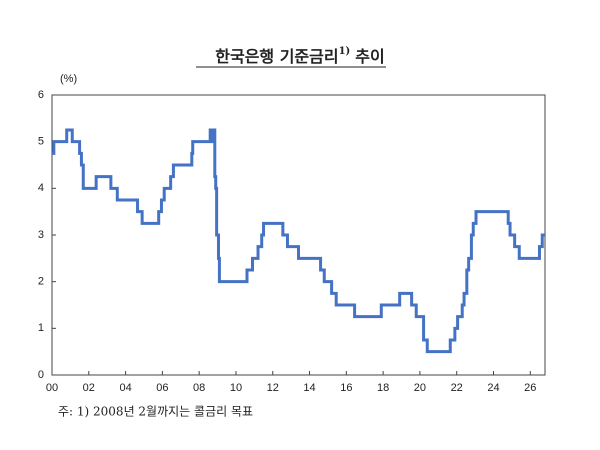  What do you see at coordinates (530, 388) in the screenshot?
I see `x-tick-label: 26` at bounding box center [530, 388].